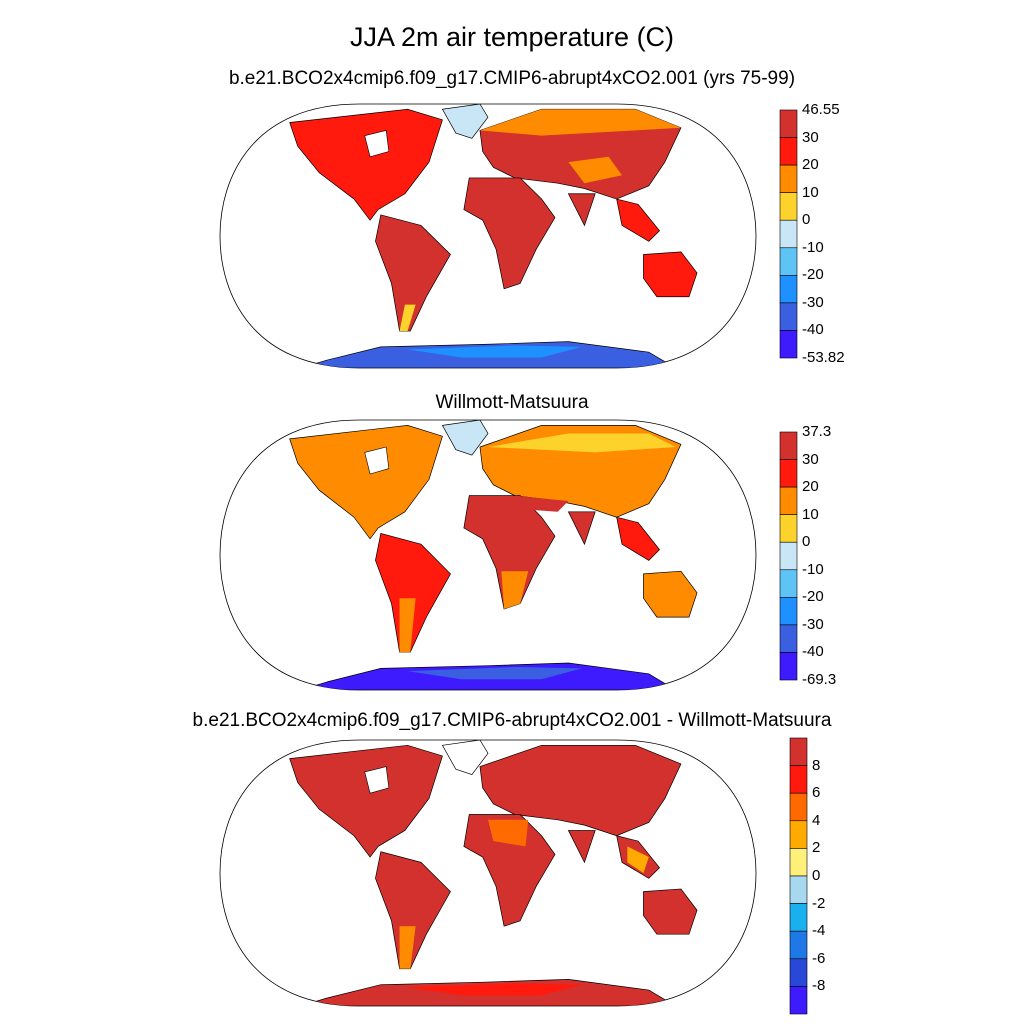  Describe the element at coordinates (819, 958) in the screenshot. I see `colorbar-tick-label: -6` at that location.